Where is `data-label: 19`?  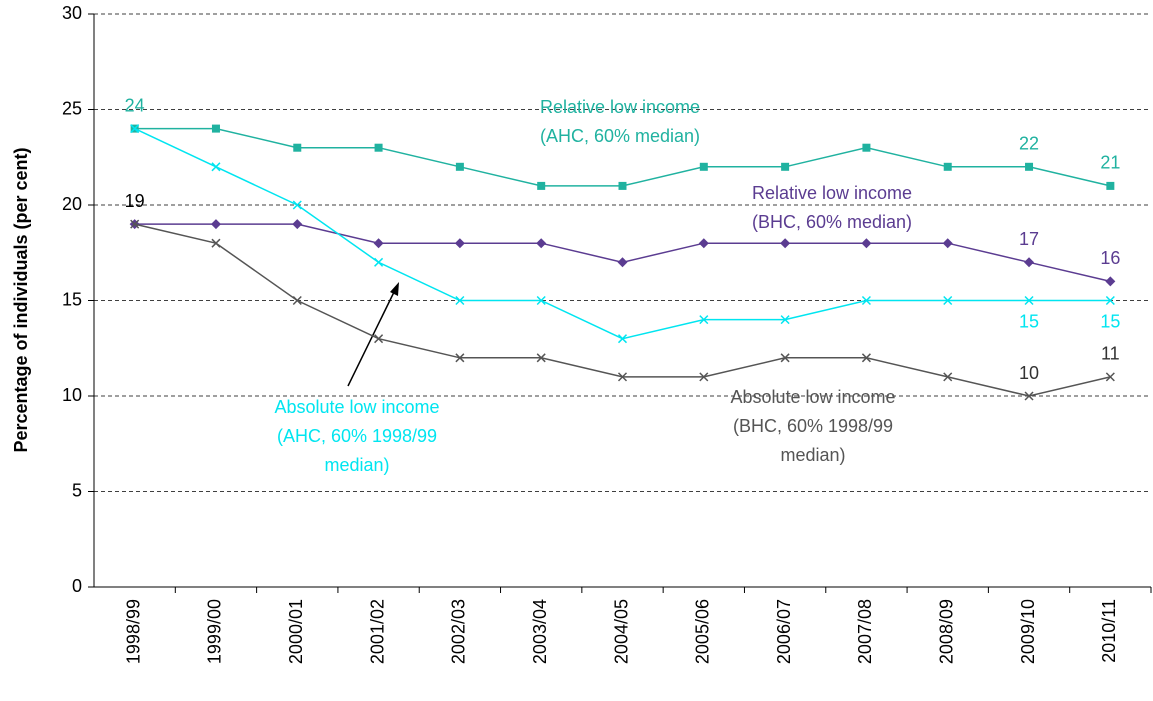
data-label: 19 is located at coordinates (135, 201).